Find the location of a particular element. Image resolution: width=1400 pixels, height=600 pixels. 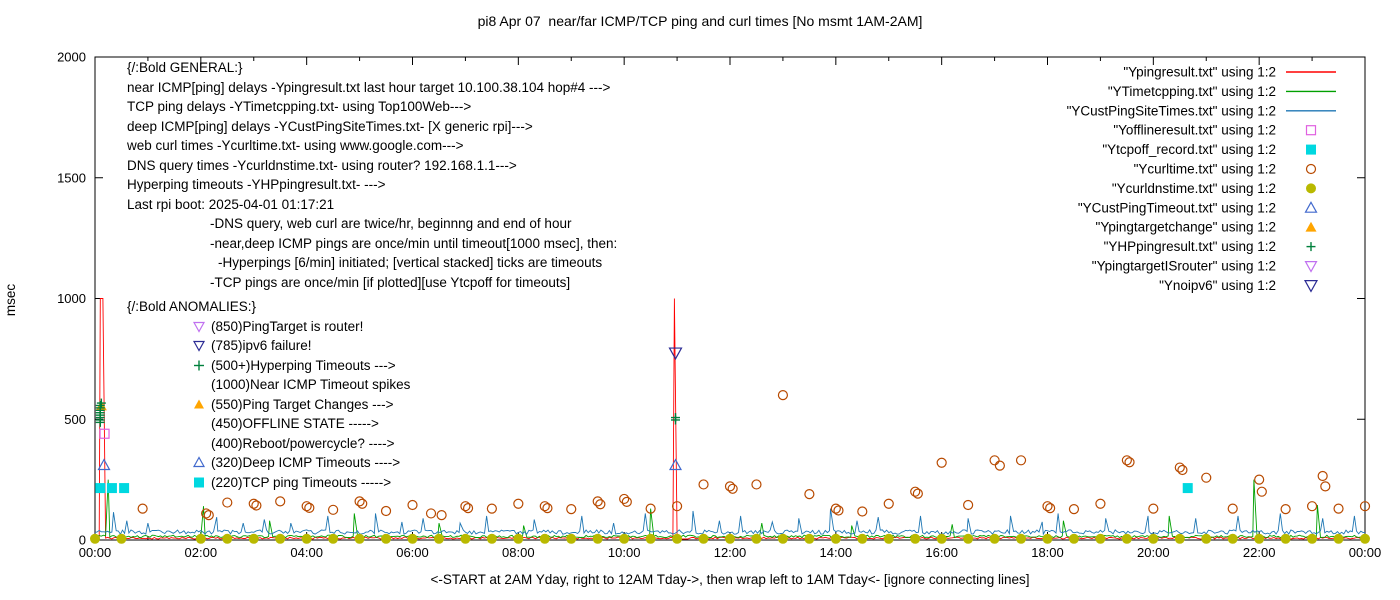

y-tick-label: 0 is located at coordinates (82, 540).